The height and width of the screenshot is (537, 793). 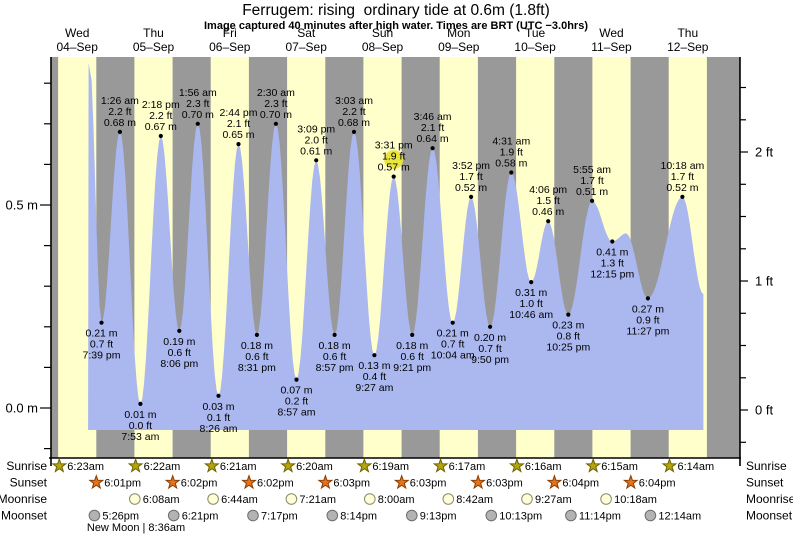 I want to click on tide-high-label-line: 0.70 m, so click(x=198, y=115).